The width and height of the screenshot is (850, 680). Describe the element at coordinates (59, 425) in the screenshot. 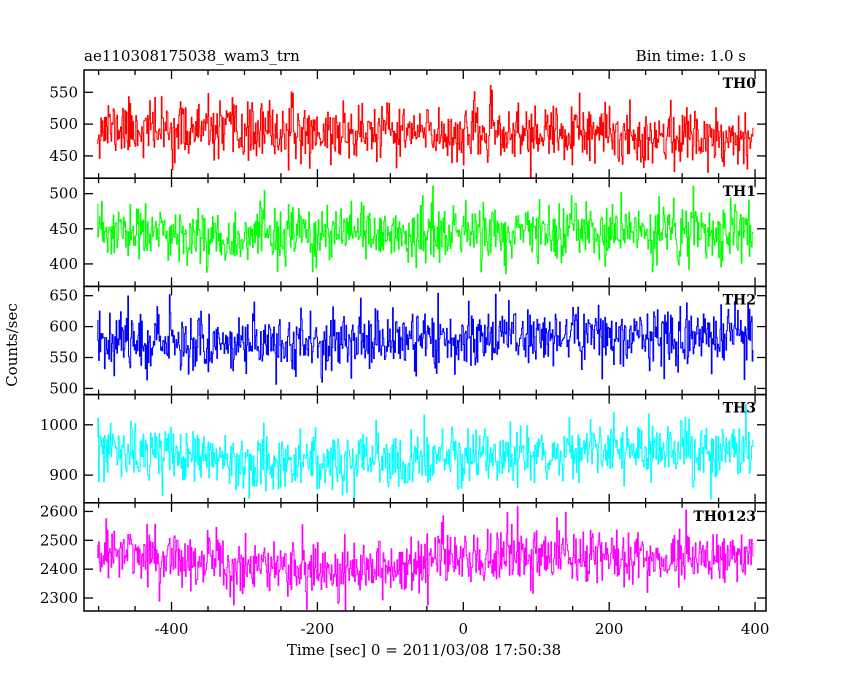

I see `y-tick-label: 1000` at that location.